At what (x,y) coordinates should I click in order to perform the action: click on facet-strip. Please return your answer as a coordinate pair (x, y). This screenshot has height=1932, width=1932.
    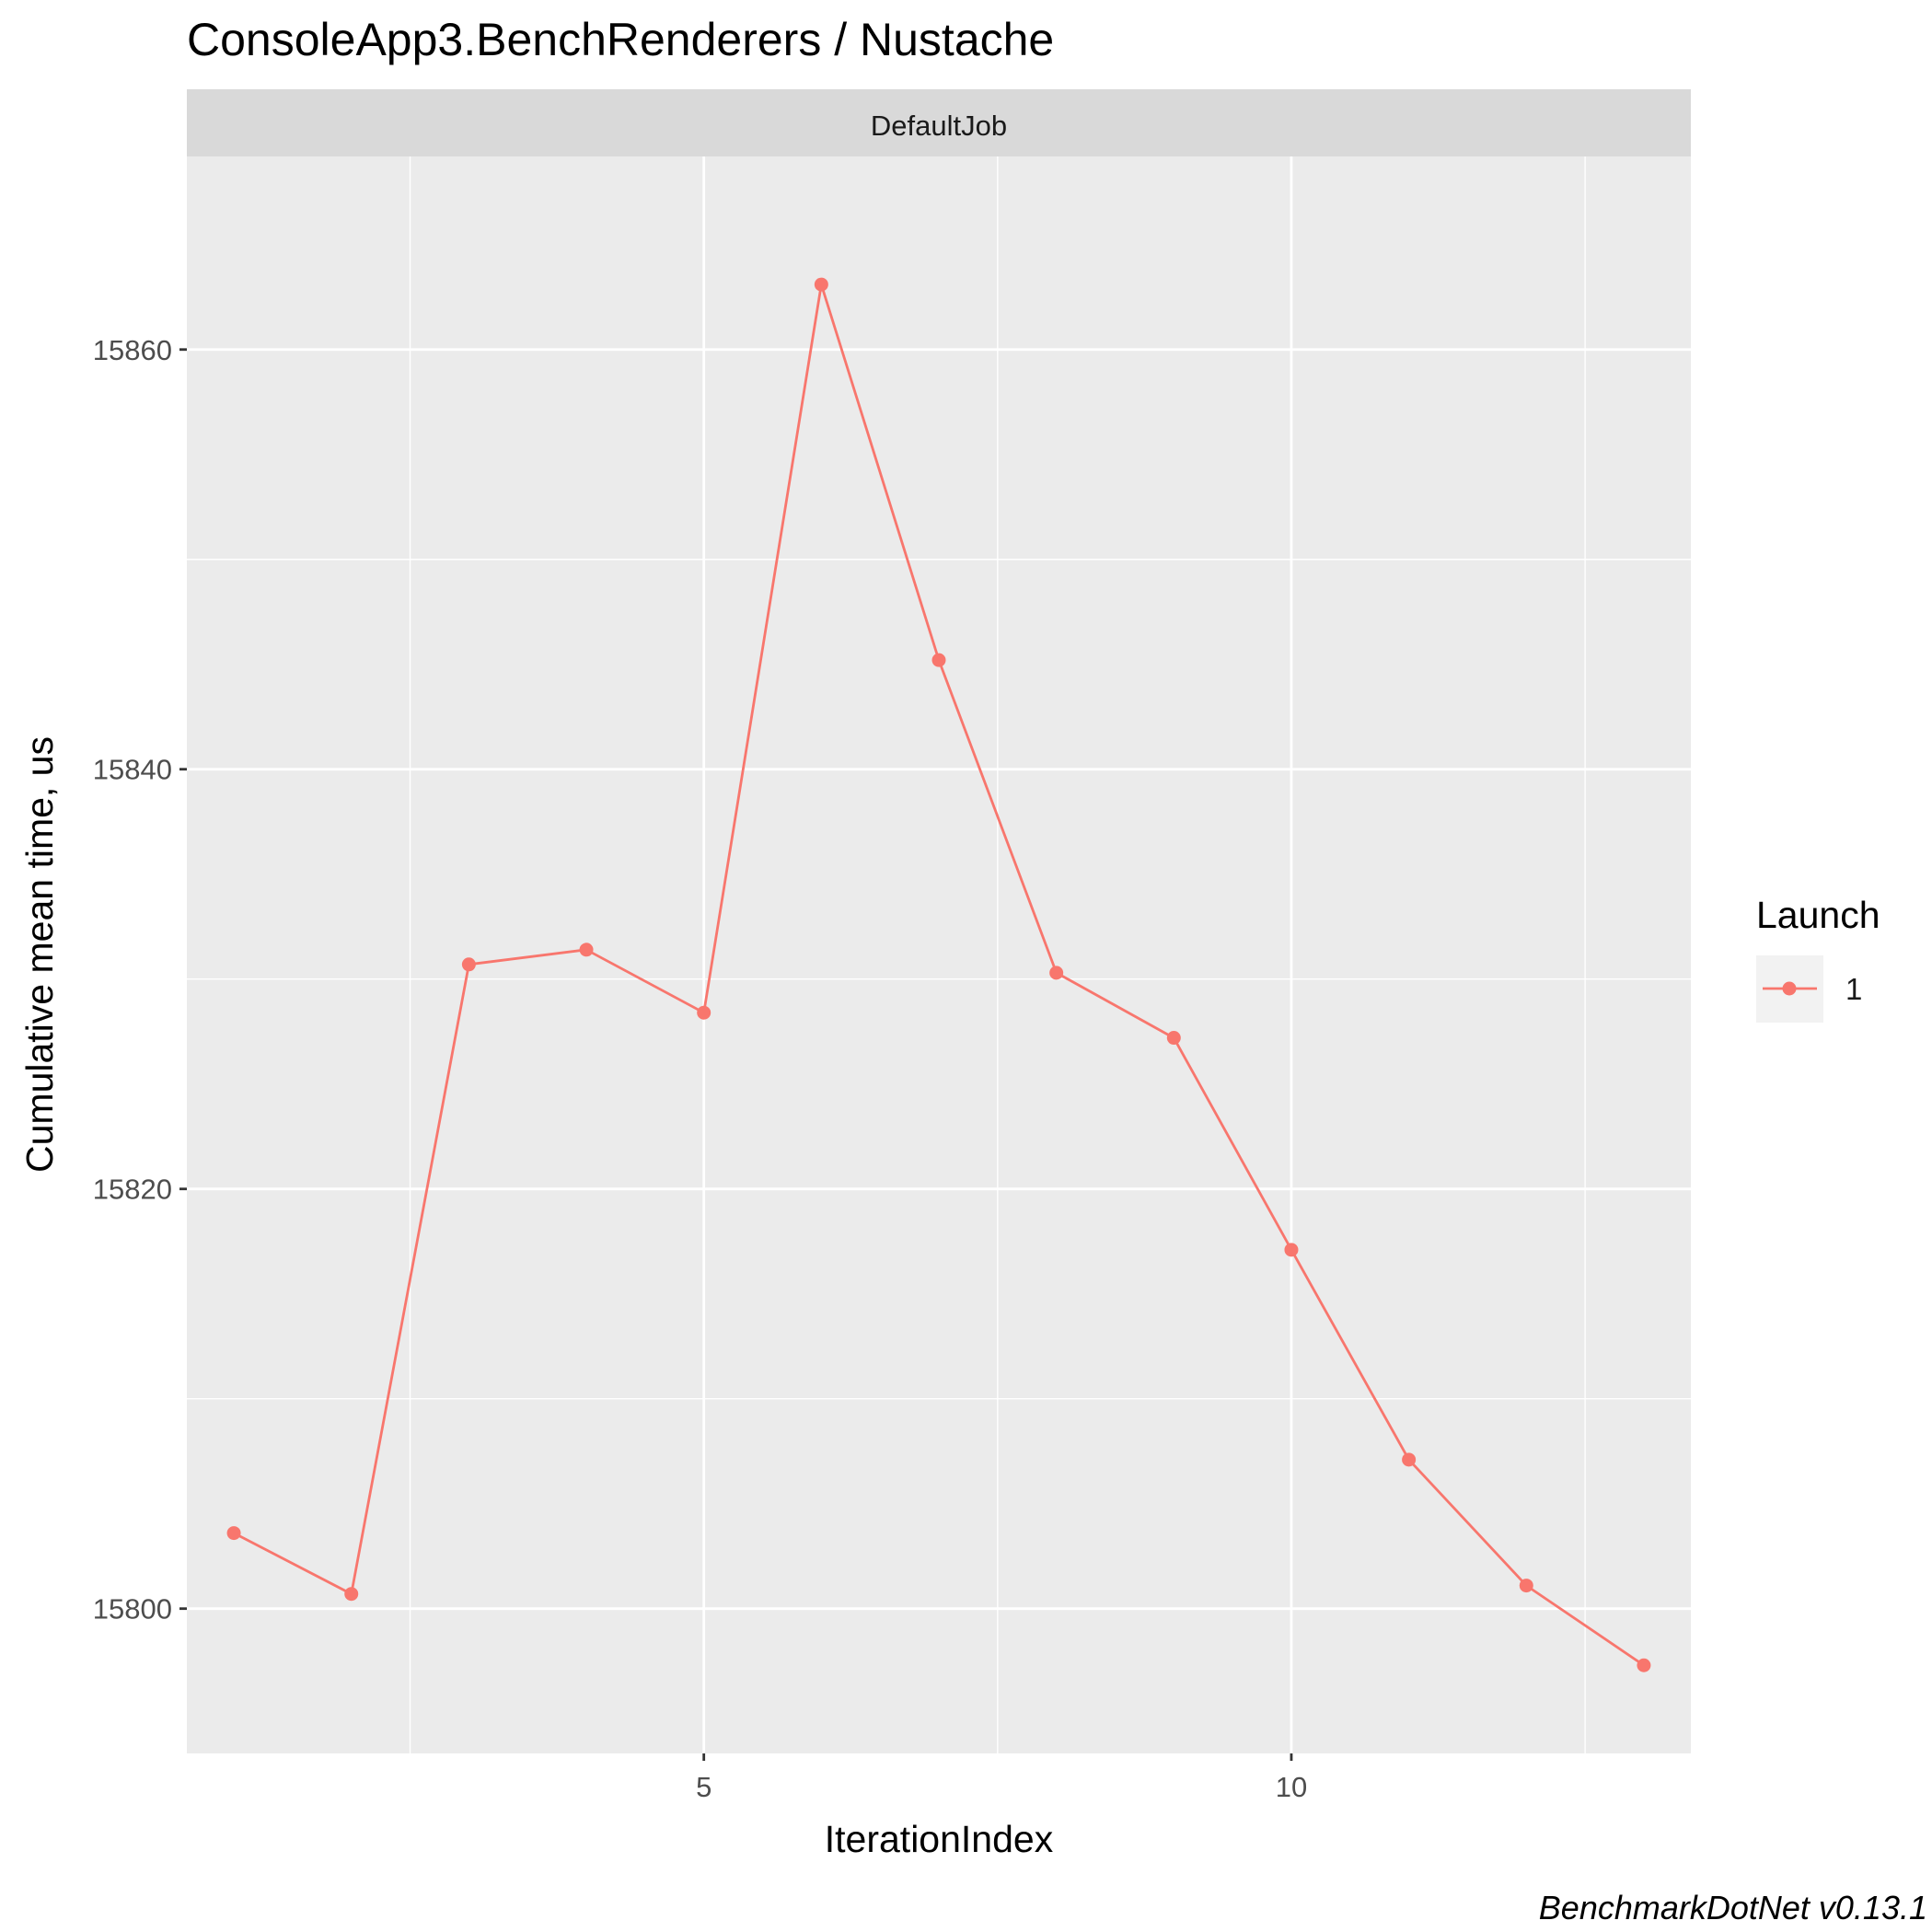
    Looking at the image, I should click on (939, 122).